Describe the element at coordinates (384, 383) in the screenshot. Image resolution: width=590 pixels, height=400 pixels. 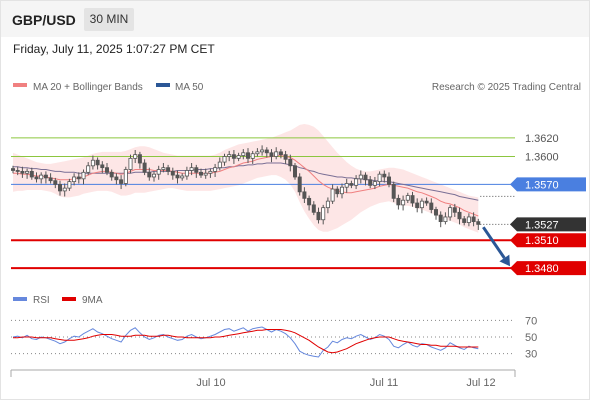
I see `time-tick-label-1: Jul 11` at that location.